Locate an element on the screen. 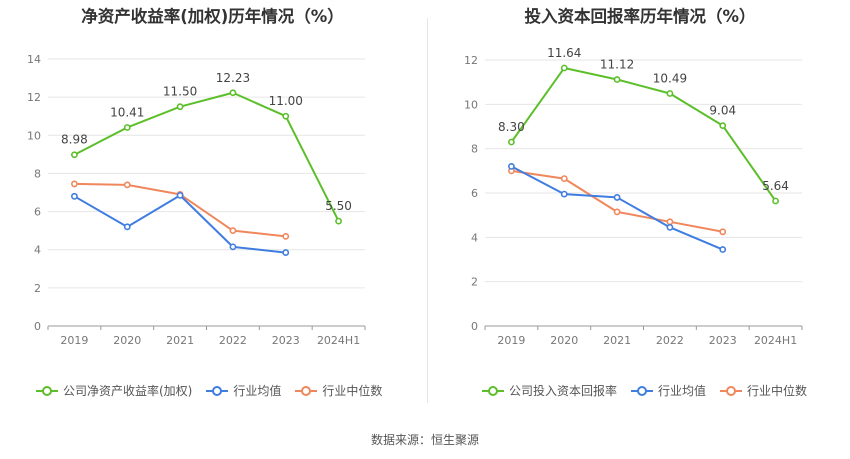  chart-title: 投入资本回报率历年情况（%） is located at coordinates (640, 16).